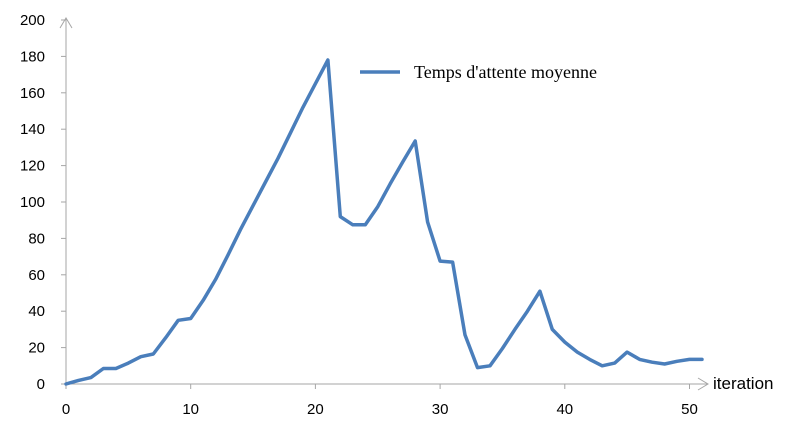  I want to click on x-tick-label: 20, so click(315, 409).